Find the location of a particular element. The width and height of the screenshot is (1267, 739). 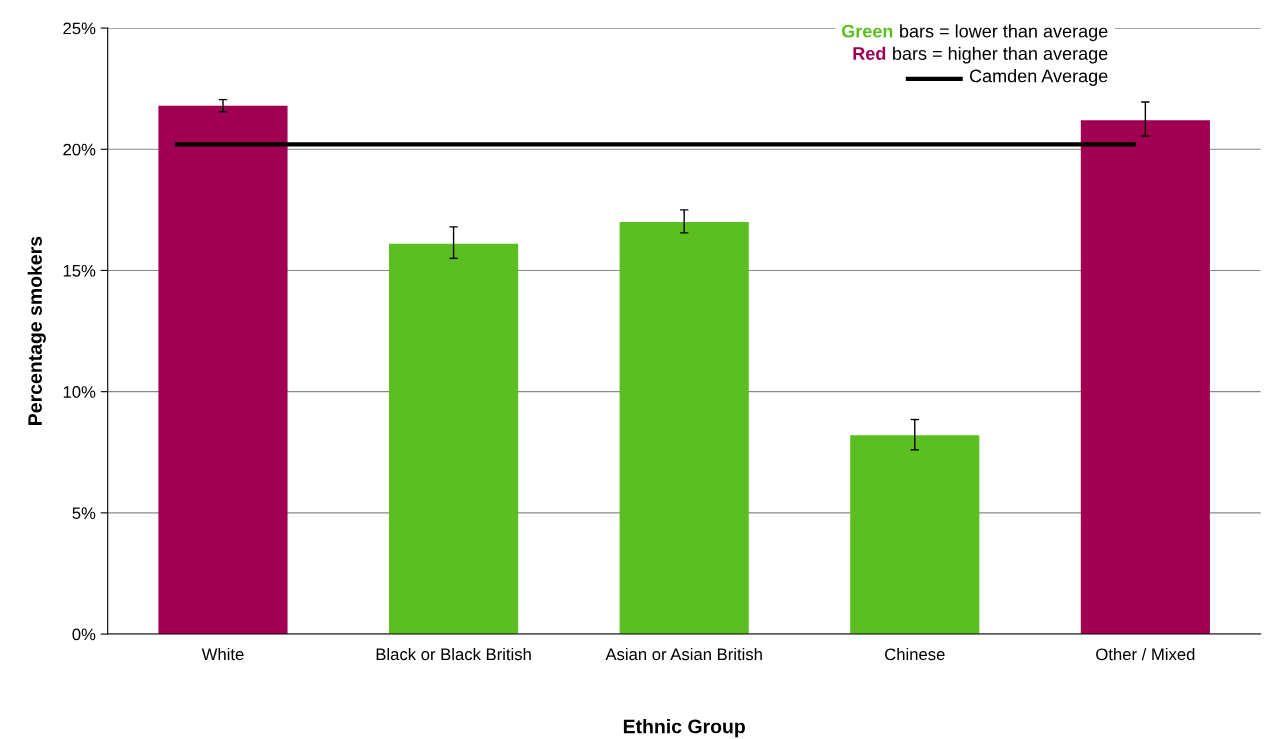

x-tick-label: Chinese is located at coordinates (915, 654).